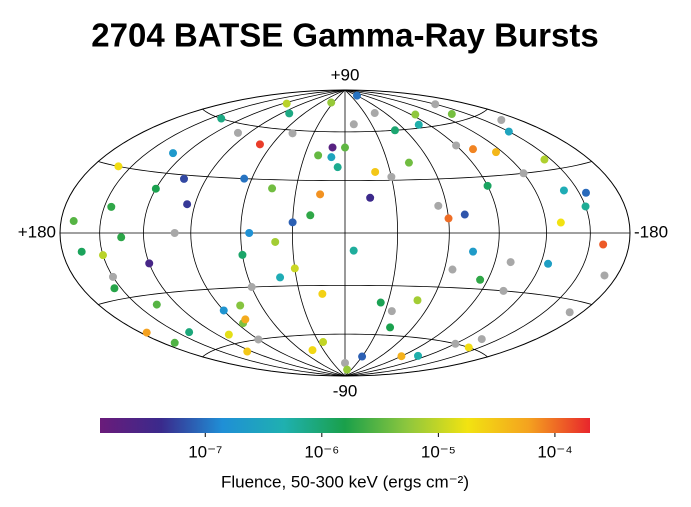 The height and width of the screenshot is (507, 691). I want to click on colorbar-tick-label: 10⁻⁵, so click(438, 451).